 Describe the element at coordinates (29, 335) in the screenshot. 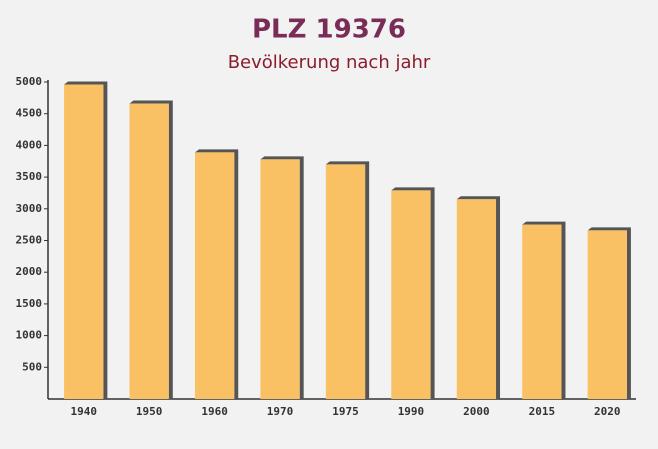

I see `y-tick-label: 1000` at that location.